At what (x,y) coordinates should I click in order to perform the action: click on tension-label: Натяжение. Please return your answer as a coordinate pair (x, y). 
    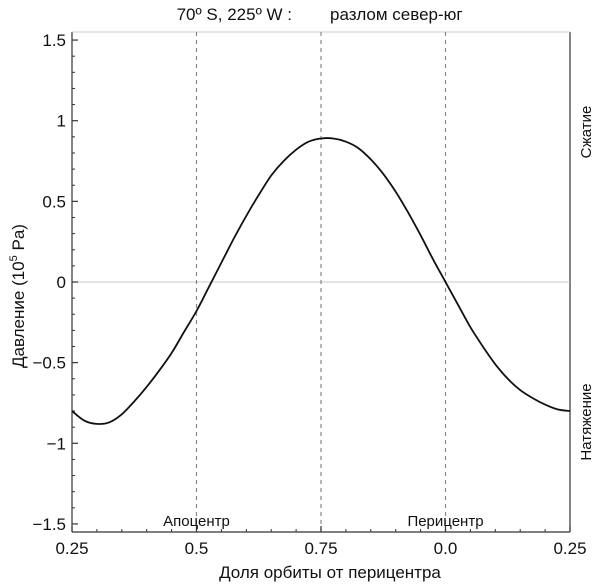
    Looking at the image, I should click on (586, 421).